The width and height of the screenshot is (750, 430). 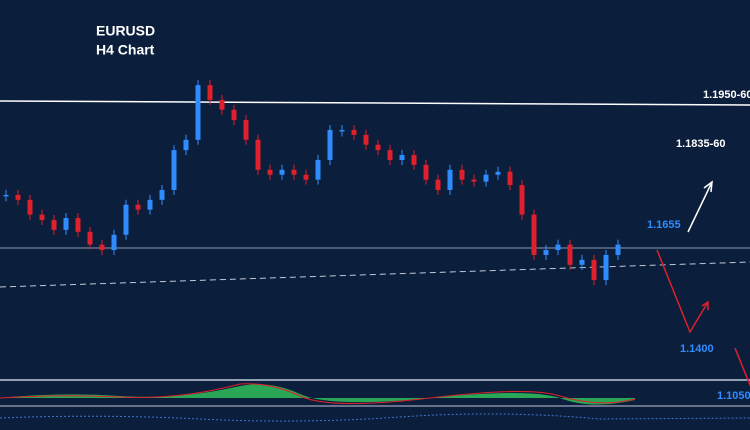 What do you see at coordinates (125, 50) in the screenshot?
I see `chart-subtitle: H4 Chart` at bounding box center [125, 50].